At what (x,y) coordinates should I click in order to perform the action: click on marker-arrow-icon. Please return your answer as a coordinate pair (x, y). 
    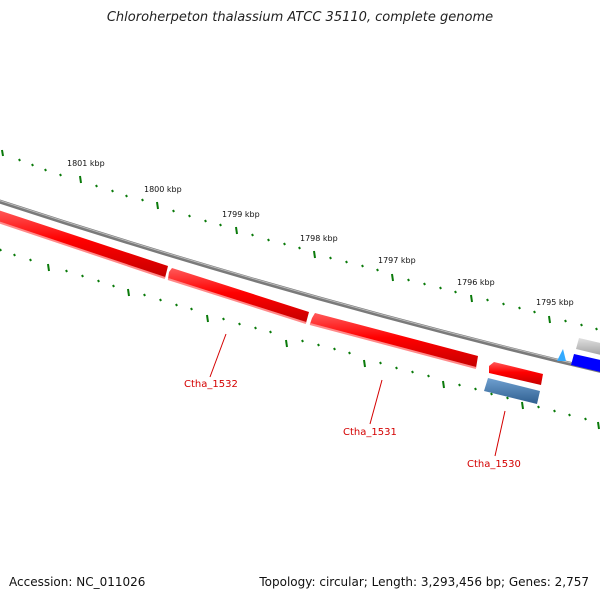
    Looking at the image, I should click on (561, 355).